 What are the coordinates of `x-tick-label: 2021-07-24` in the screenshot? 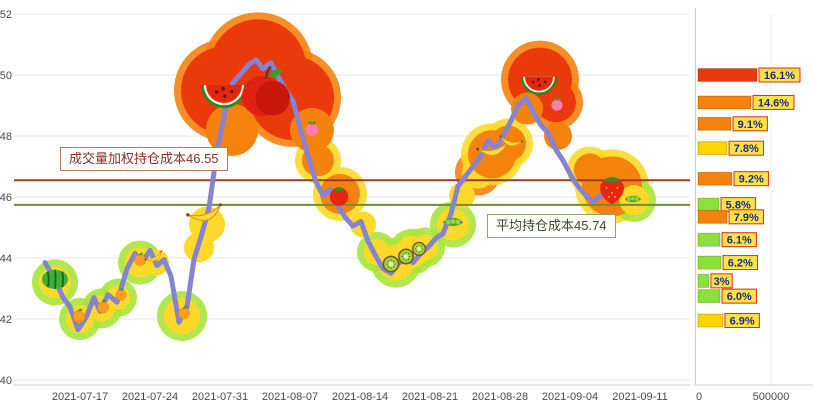 It's located at (150, 397).